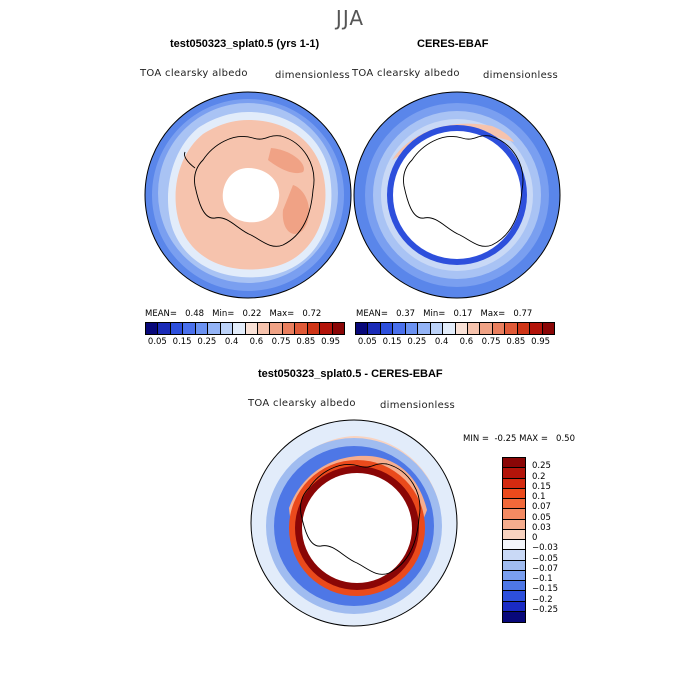 This screenshot has height=700, width=700. Describe the element at coordinates (542, 599) in the screenshot. I see `diff-colorbar-label: −0.2` at that location.